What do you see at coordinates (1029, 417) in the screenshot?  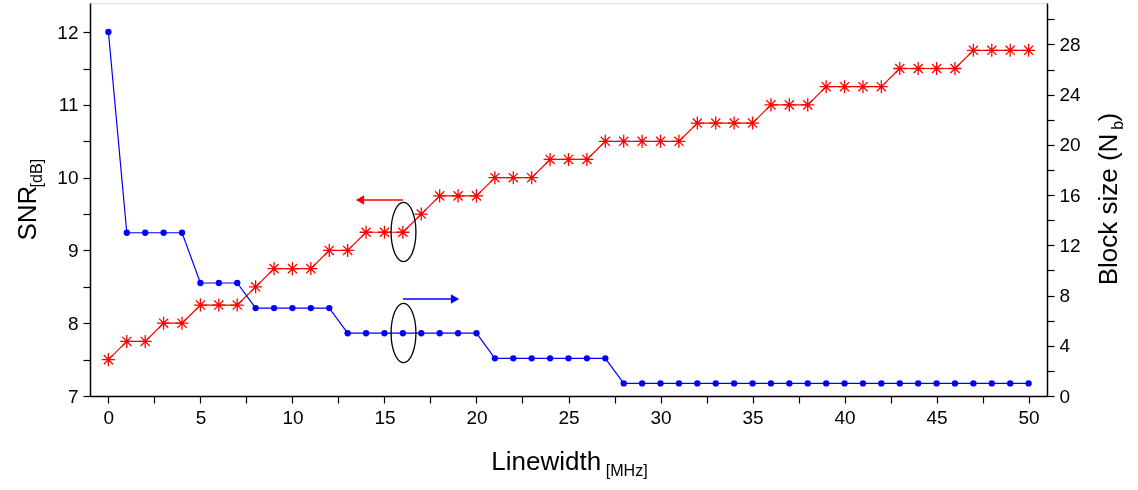 I see `x-tick-label: 50` at bounding box center [1029, 417].